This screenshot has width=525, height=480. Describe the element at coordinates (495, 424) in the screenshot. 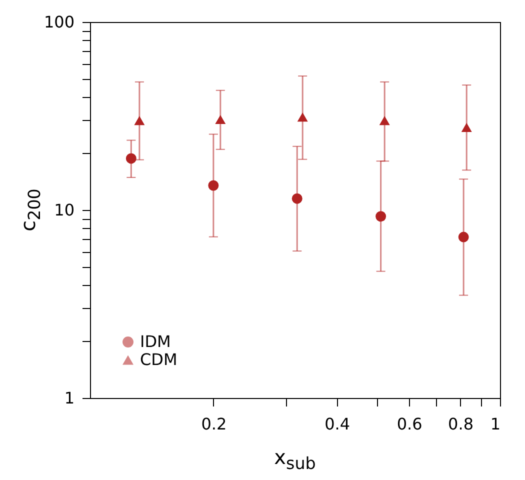

I see `x-tick-label: 1` at that location.